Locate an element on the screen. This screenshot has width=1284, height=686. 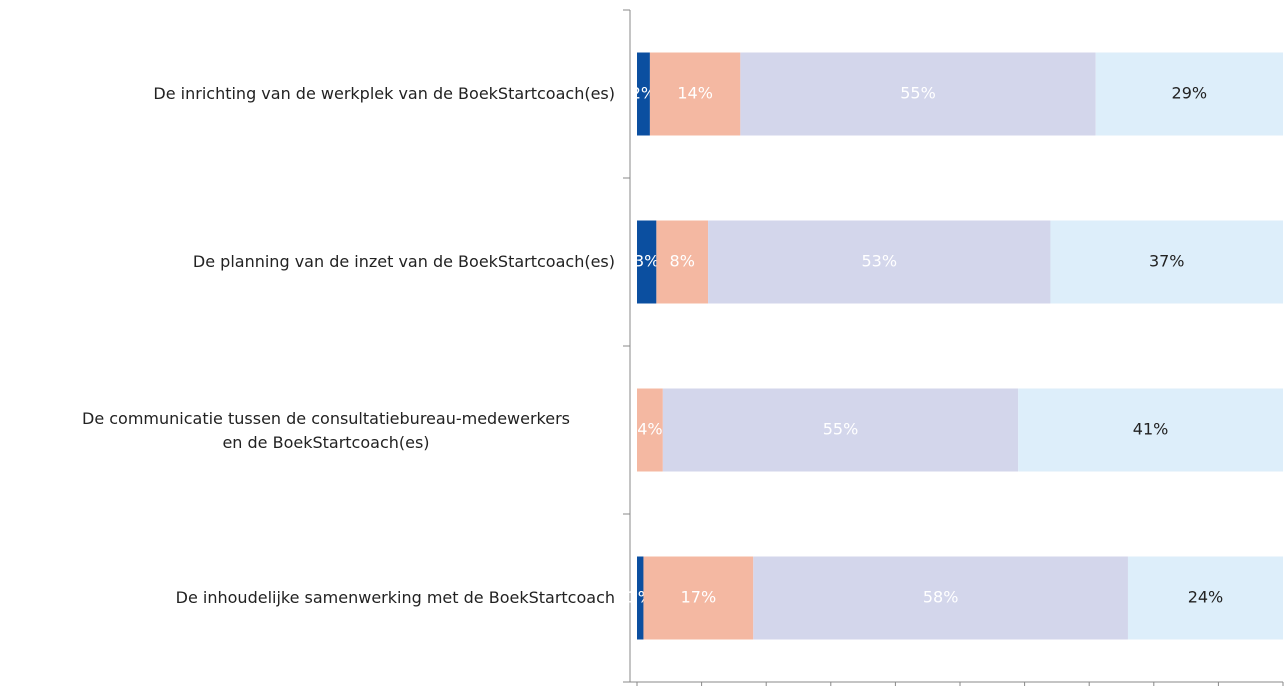
value-label: 14% is located at coordinates (695, 93).